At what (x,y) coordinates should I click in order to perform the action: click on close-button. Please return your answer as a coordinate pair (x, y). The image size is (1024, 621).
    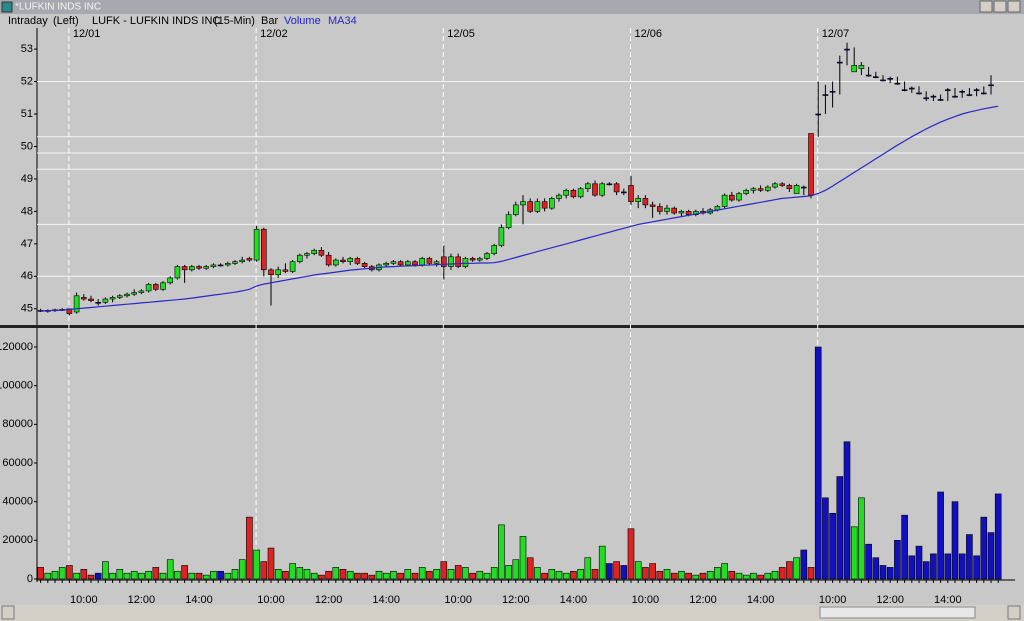
    Looking at the image, I should click on (1014, 6).